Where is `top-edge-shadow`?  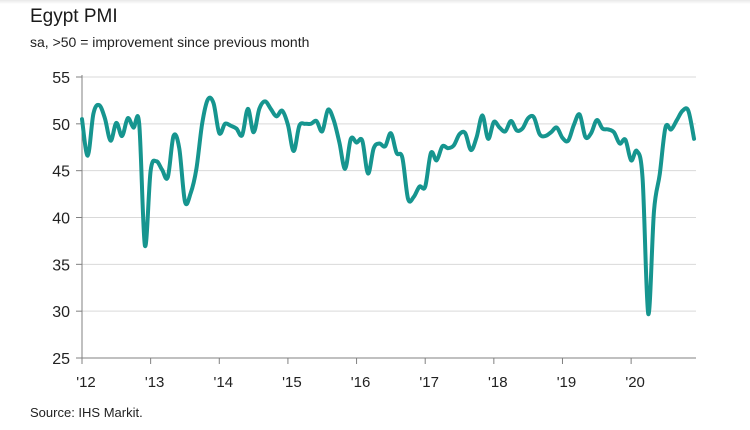
top-edge-shadow is located at coordinates (375, 2).